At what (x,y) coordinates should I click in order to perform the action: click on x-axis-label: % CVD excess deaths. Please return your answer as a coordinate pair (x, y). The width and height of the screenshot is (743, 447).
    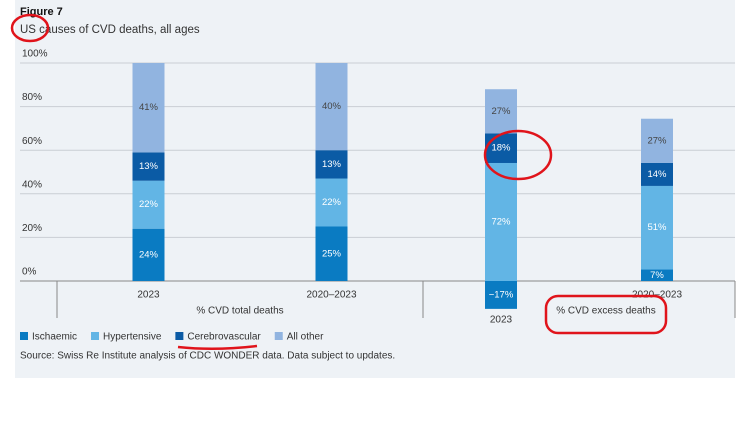
    Looking at the image, I should click on (606, 311).